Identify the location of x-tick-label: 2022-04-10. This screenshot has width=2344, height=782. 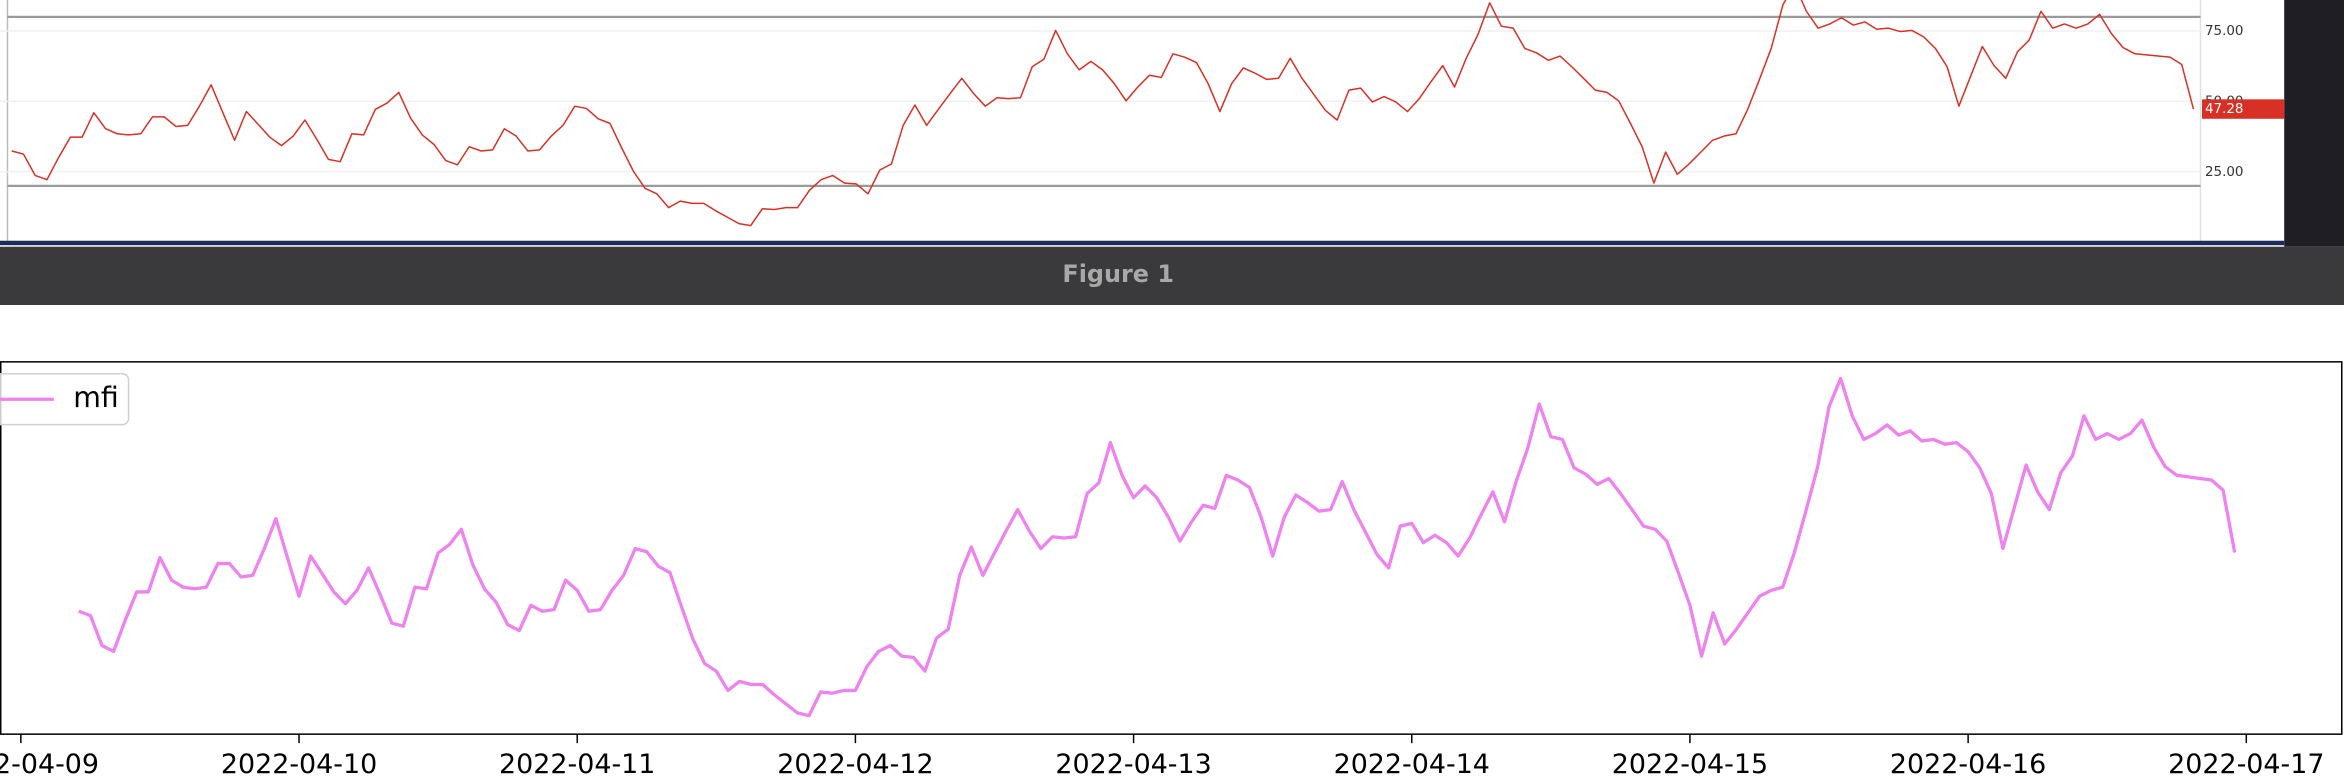
(299, 764).